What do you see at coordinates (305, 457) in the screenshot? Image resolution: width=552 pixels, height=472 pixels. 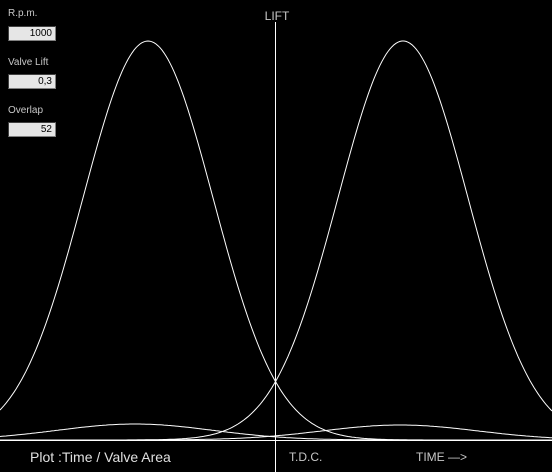 I see `tdc-label: T.D.C.` at bounding box center [305, 457].